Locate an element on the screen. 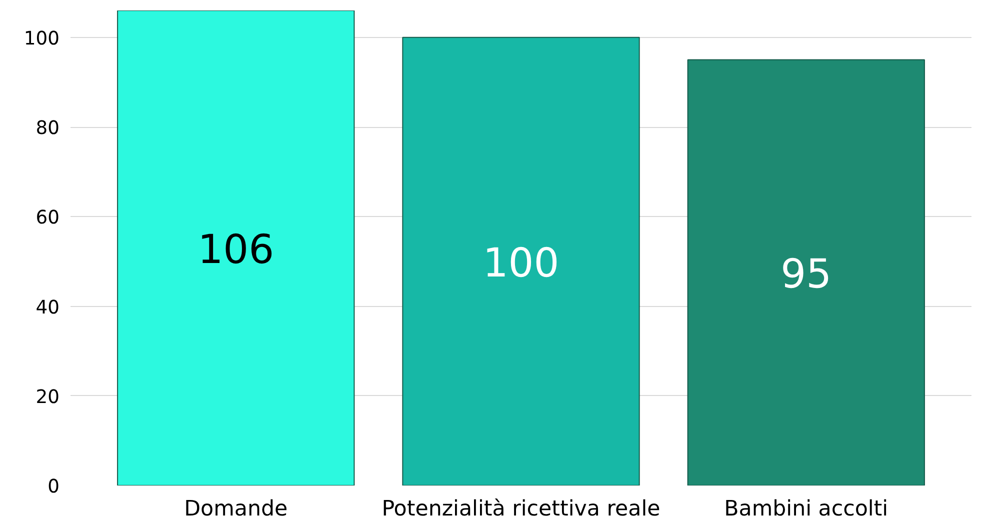 The width and height of the screenshot is (981, 525). y-tick-label: 20 is located at coordinates (48, 397).